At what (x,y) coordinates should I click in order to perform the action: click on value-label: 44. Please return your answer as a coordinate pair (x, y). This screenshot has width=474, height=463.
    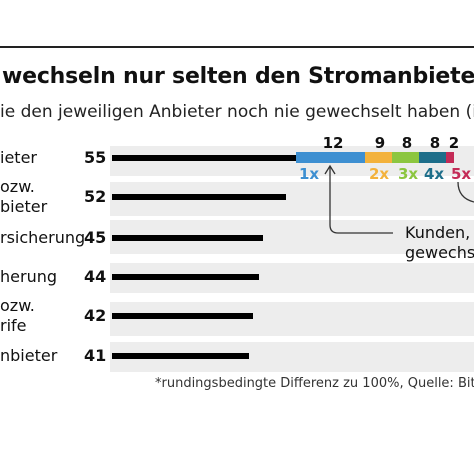
    Looking at the image, I should click on (95, 276).